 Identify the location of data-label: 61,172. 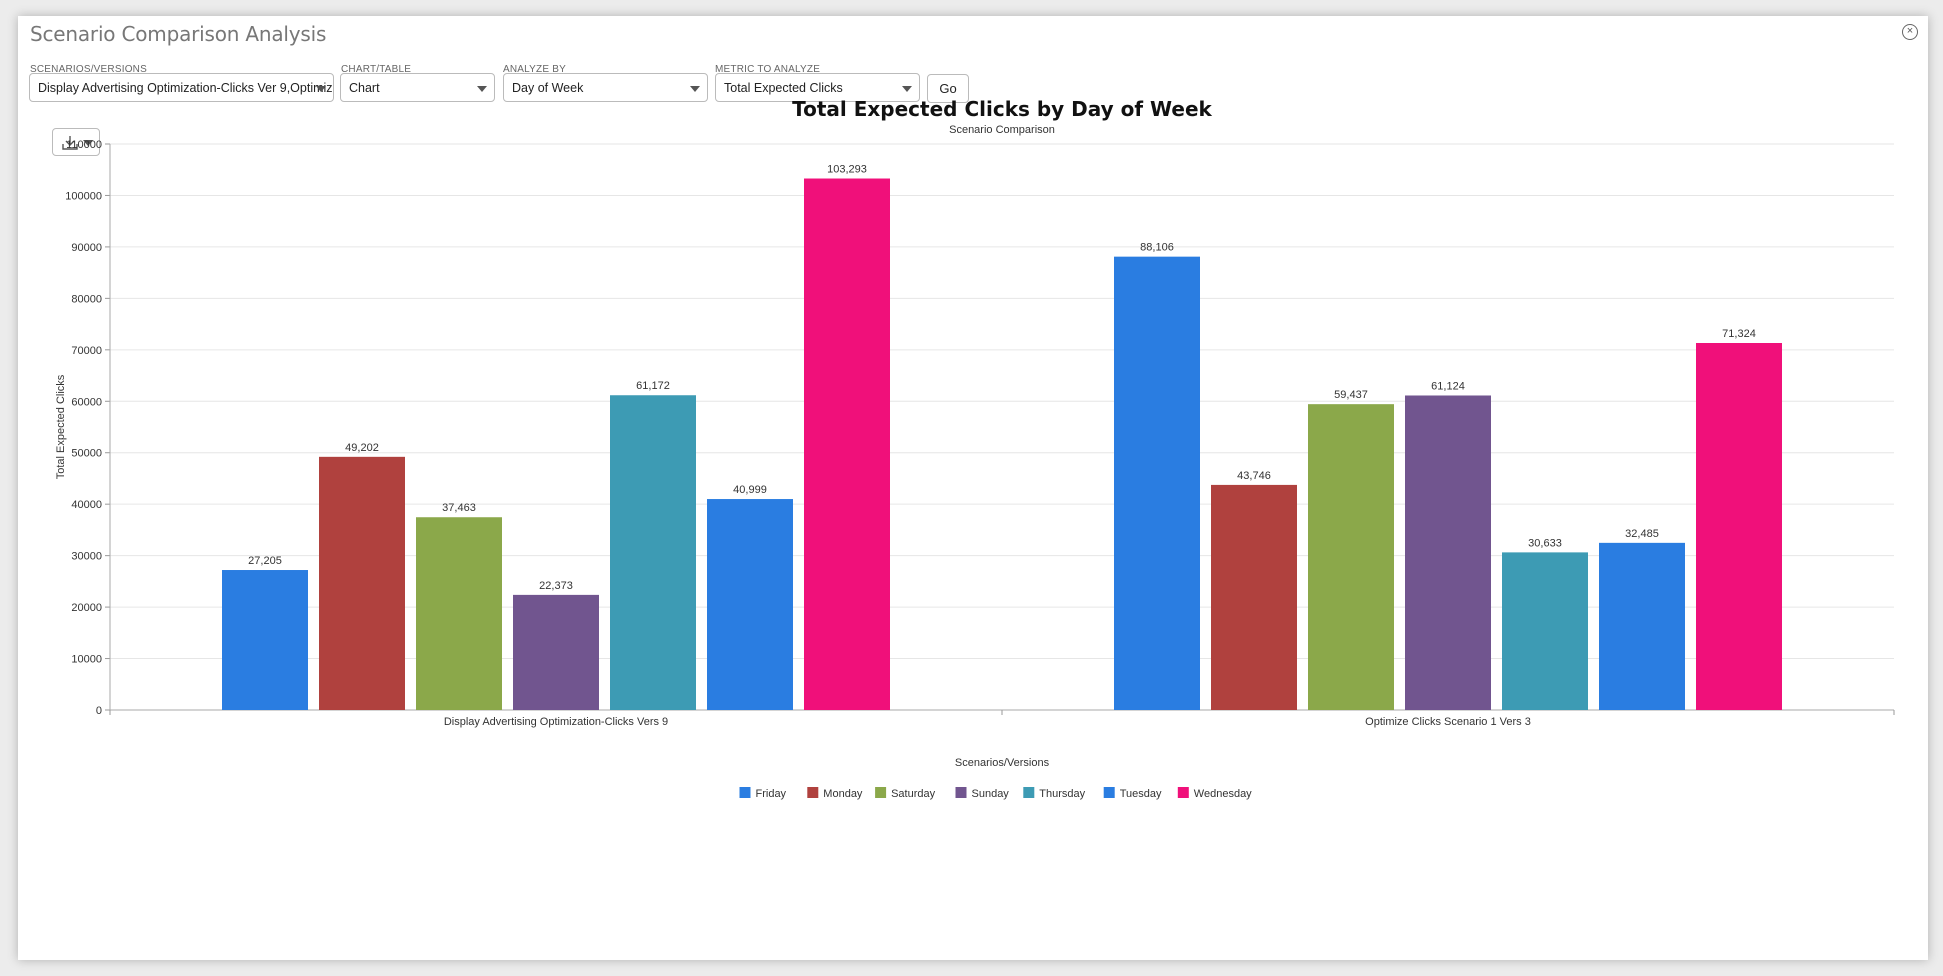
(653, 386).